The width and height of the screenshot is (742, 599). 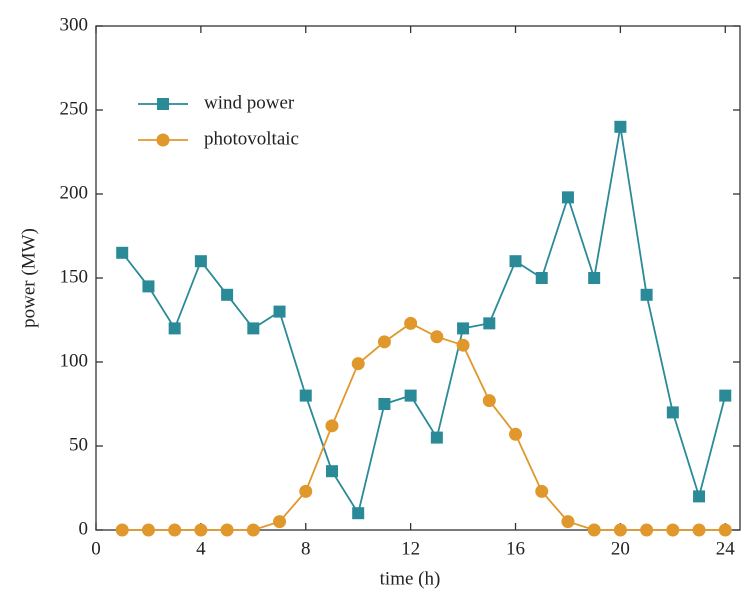 What do you see at coordinates (74, 360) in the screenshot?
I see `y-tick-label: 100` at bounding box center [74, 360].